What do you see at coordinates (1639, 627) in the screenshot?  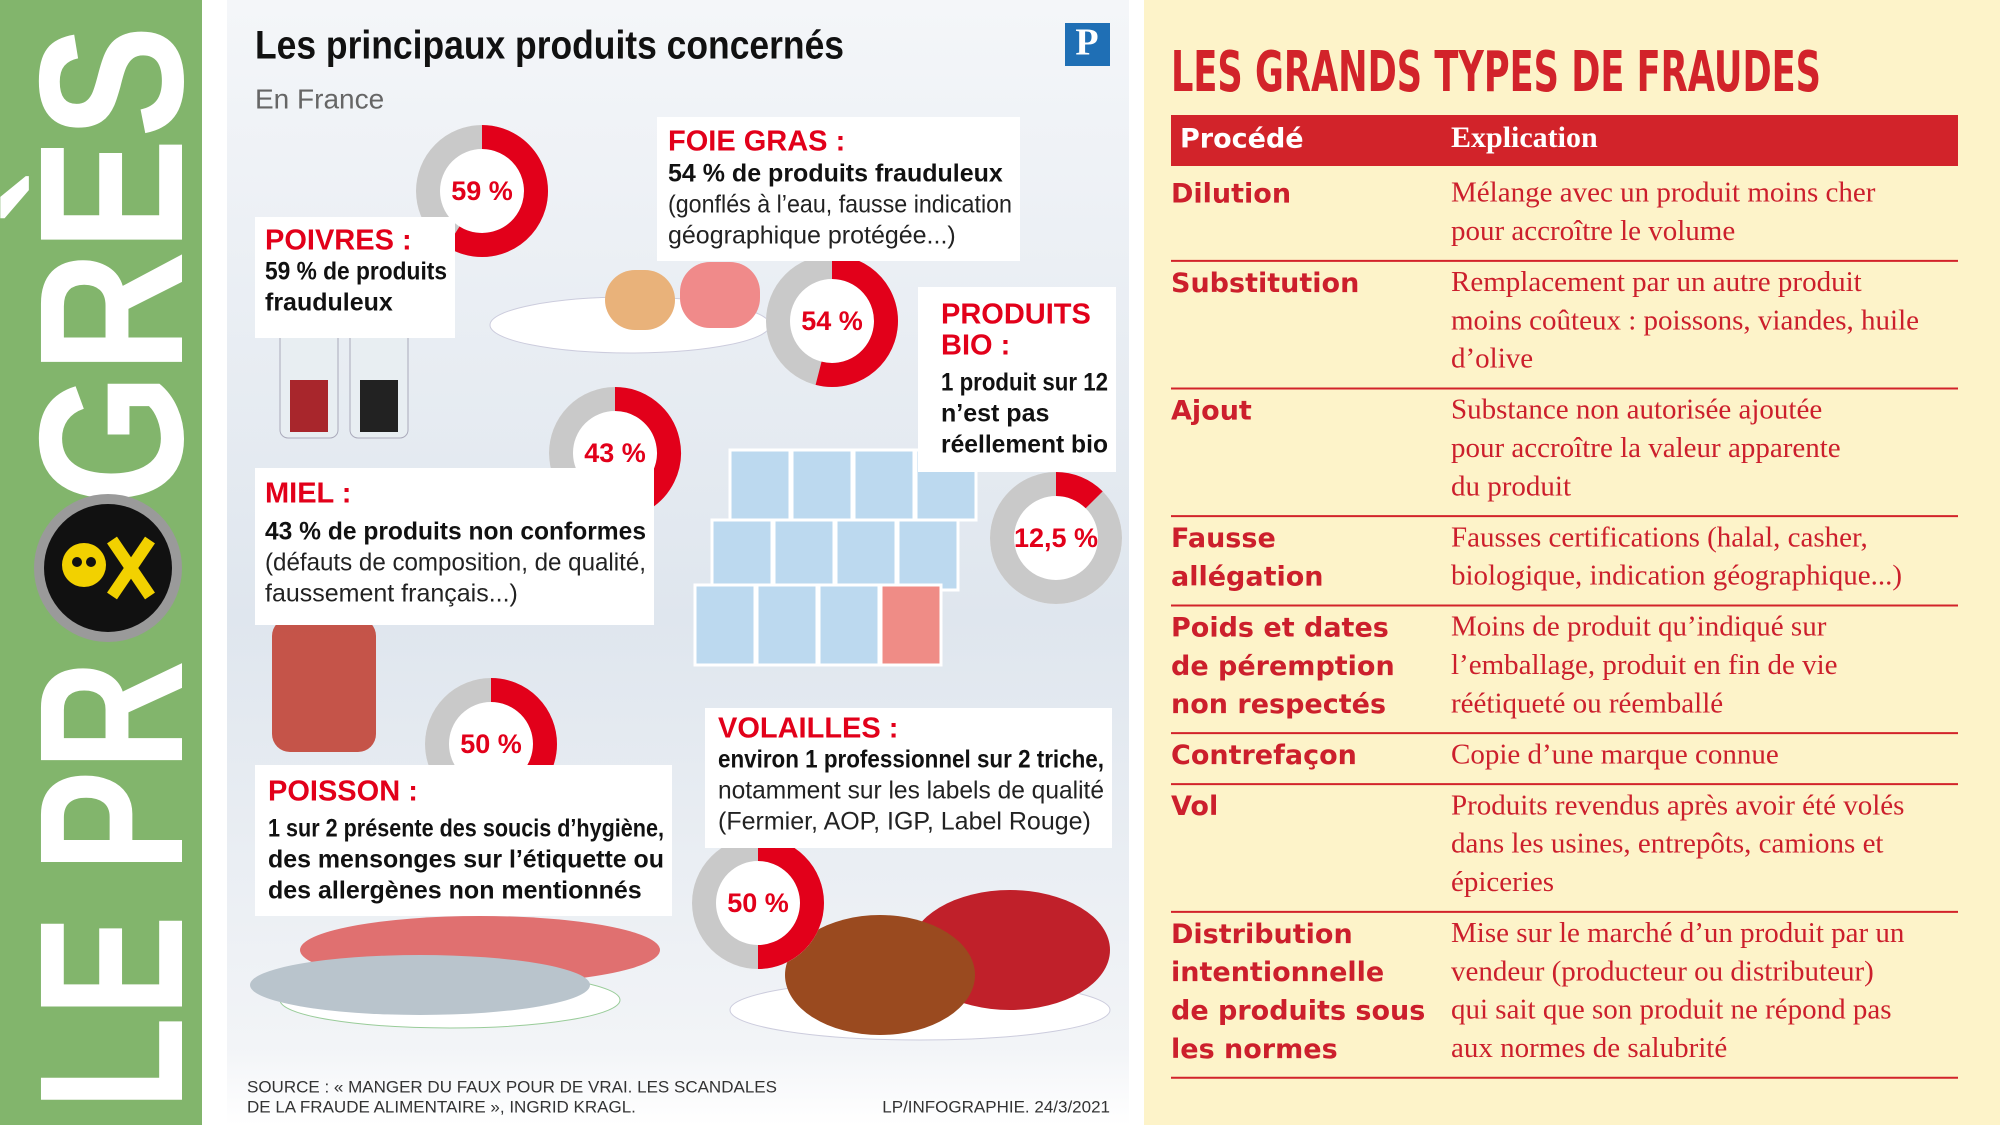 I see `explication-cell: Moins de produit qu’indiqué sur` at bounding box center [1639, 627].